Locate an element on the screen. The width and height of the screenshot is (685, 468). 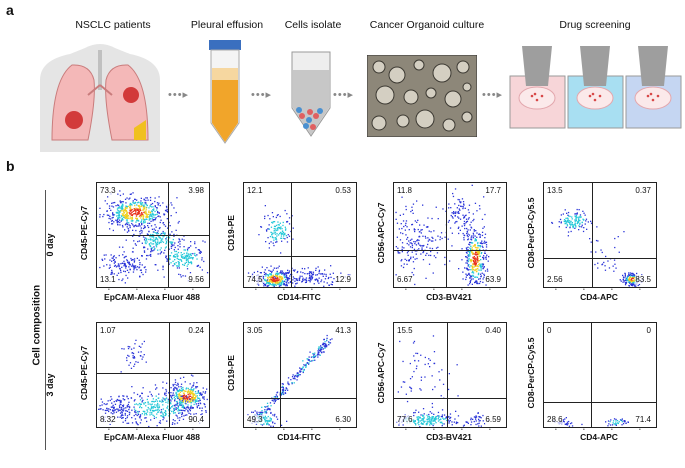
step-label-nsclc: NSCLC patients is located at coordinates (113, 25).